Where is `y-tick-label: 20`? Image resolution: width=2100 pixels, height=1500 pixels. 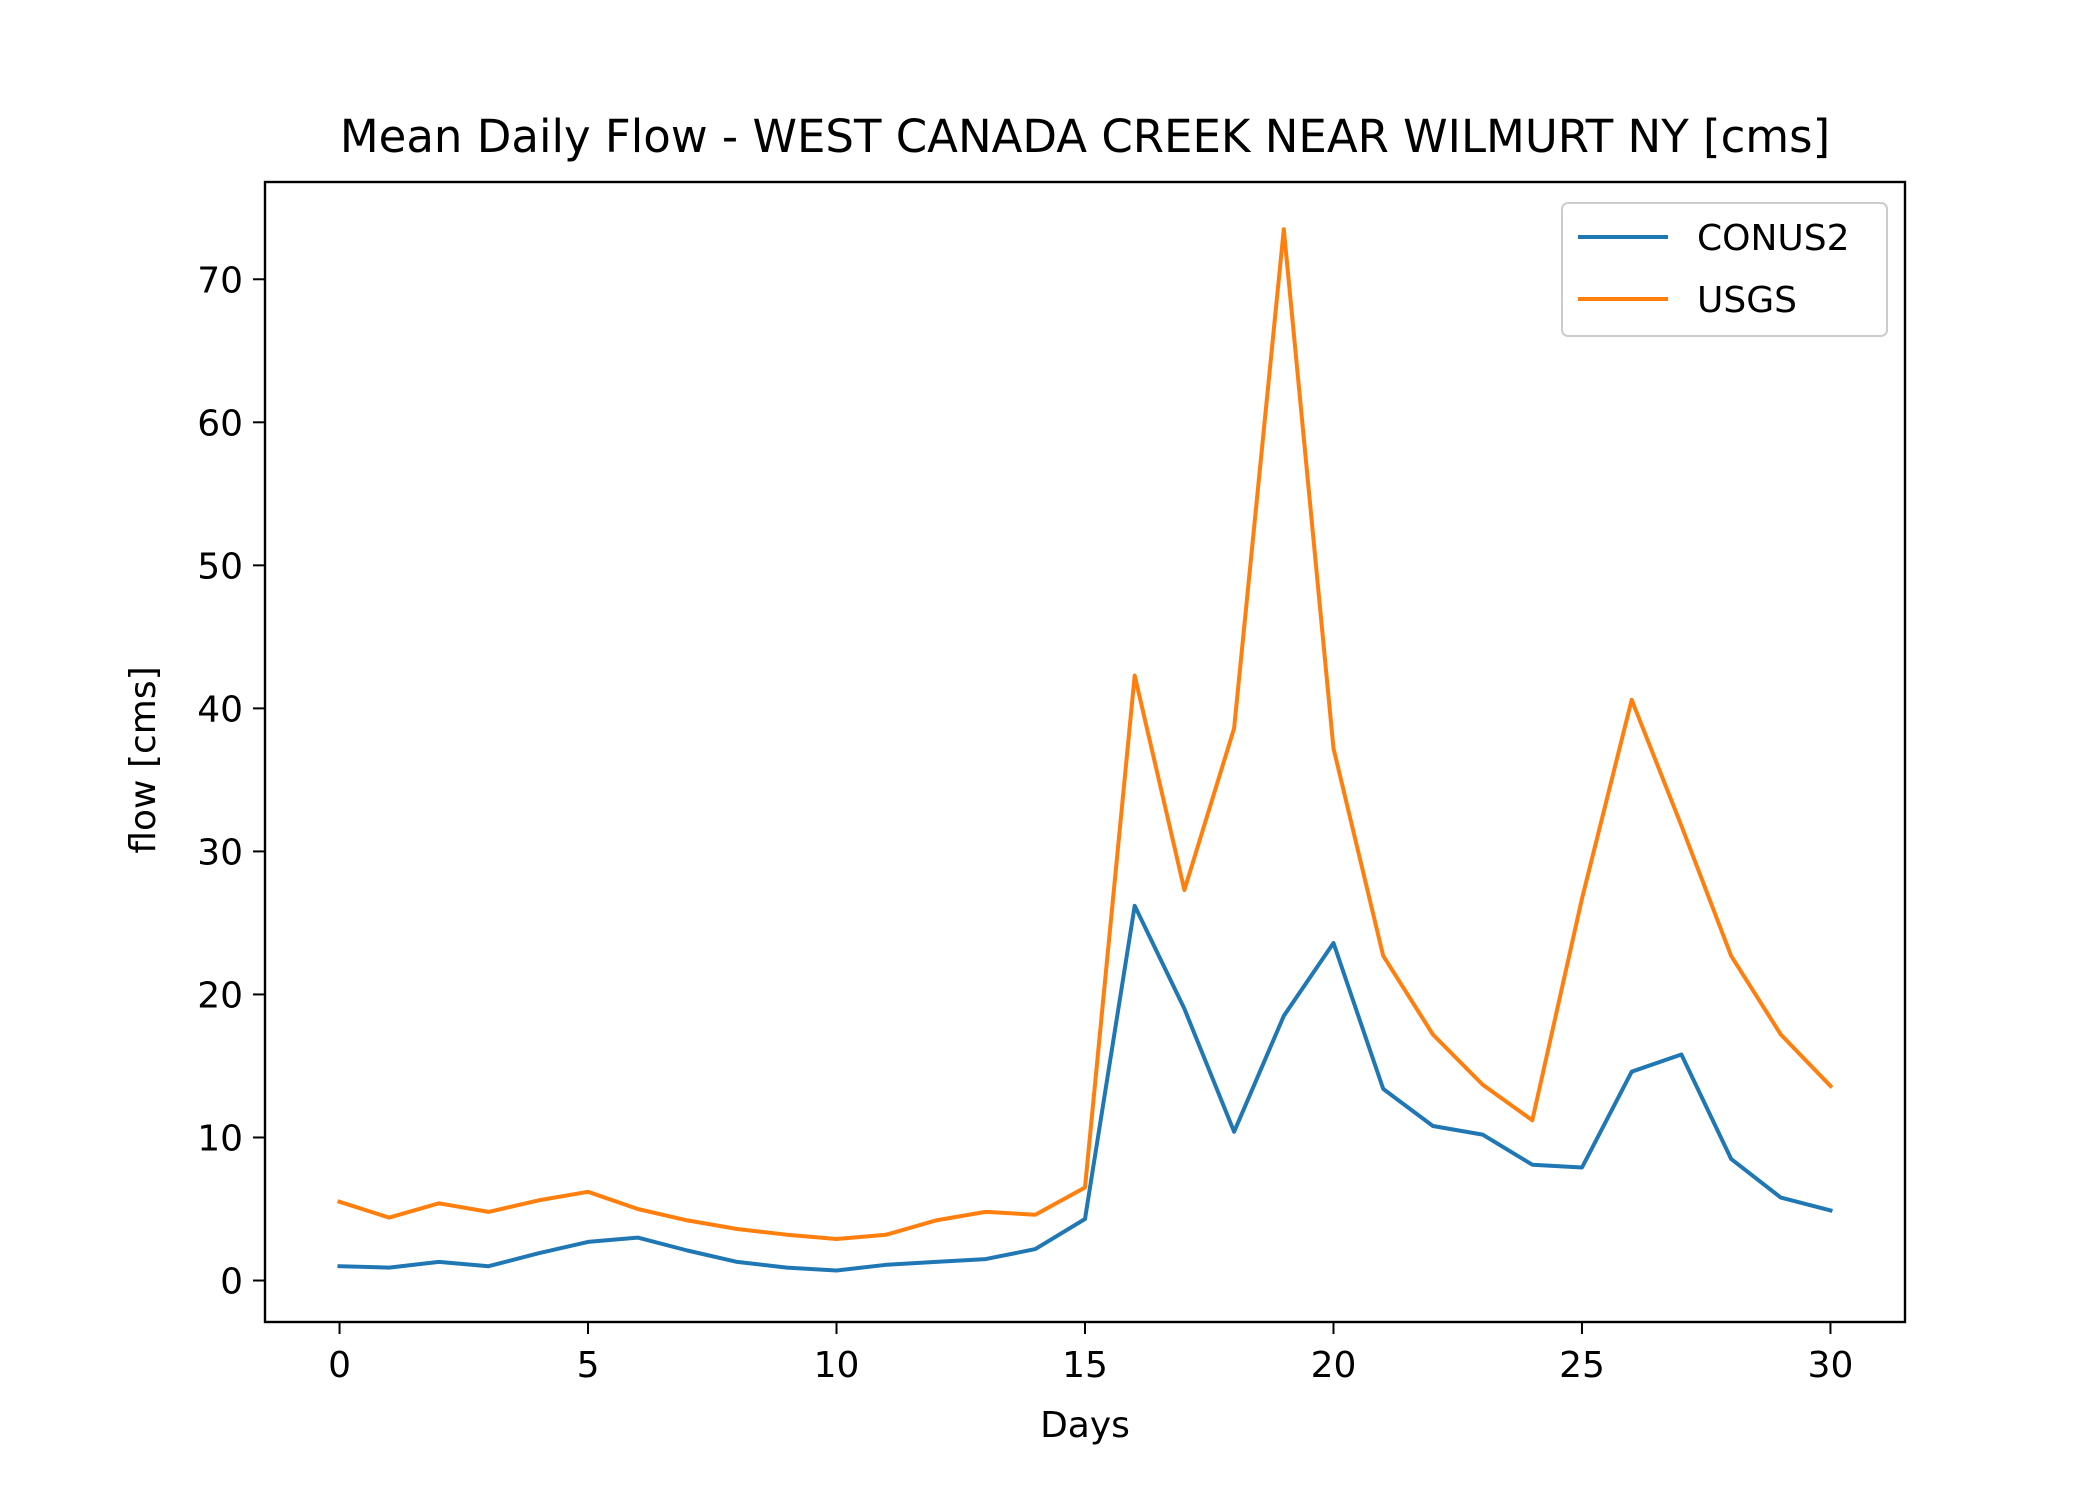
y-tick-label: 20 is located at coordinates (220, 995).